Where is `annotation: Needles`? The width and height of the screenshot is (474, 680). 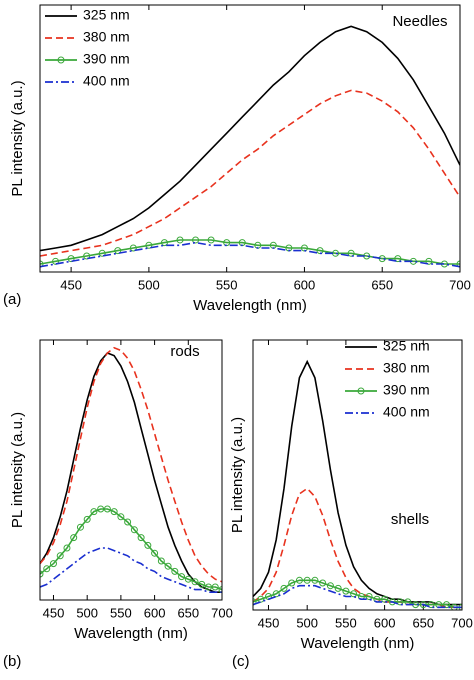 annotation: Needles is located at coordinates (419, 21).